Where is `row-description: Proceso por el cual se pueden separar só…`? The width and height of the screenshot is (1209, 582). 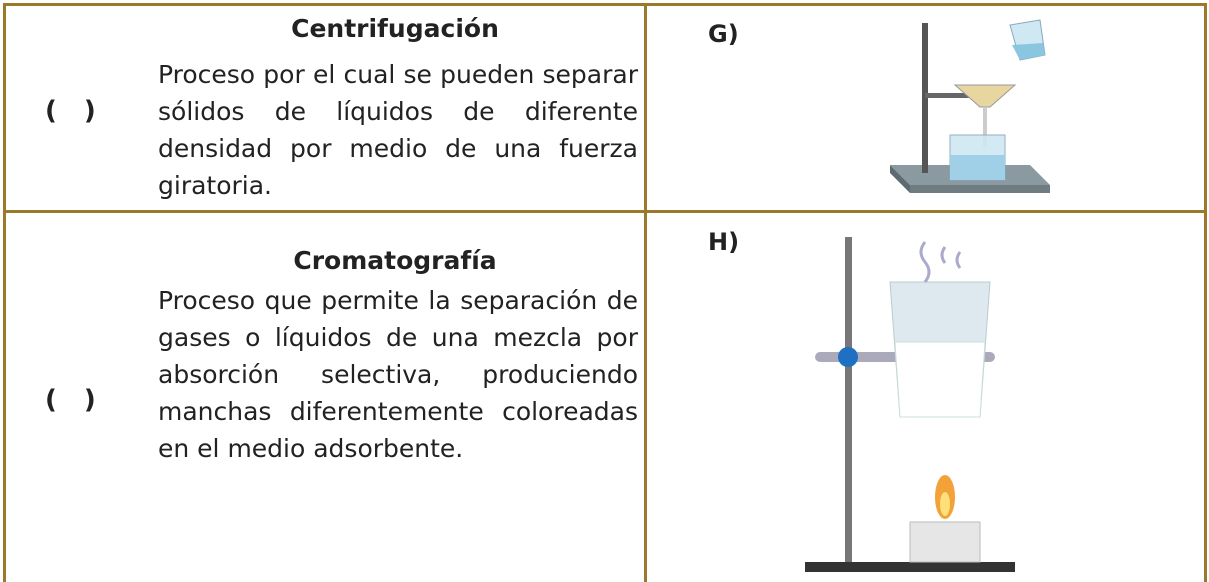
row-description: Proceso por el cual se pueden separar só… is located at coordinates (398, 130).